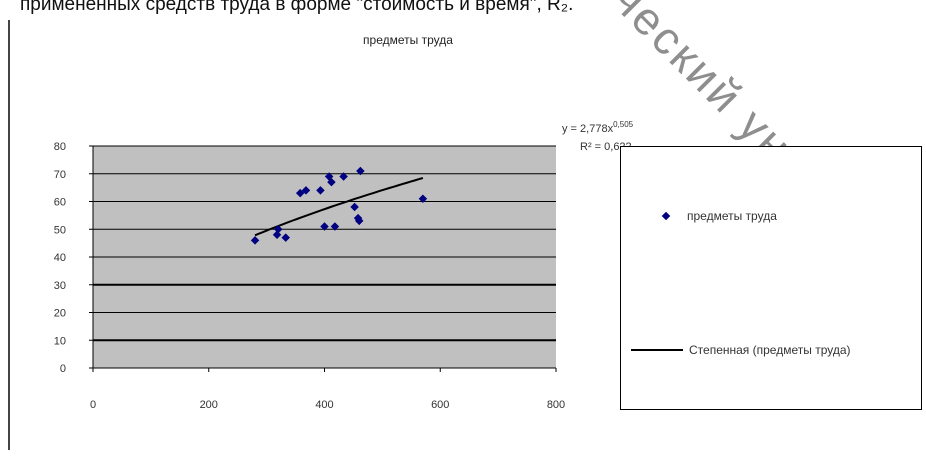 The image size is (926, 466). What do you see at coordinates (666, 216) in the screenshot?
I see `legend-marker-icon` at bounding box center [666, 216].